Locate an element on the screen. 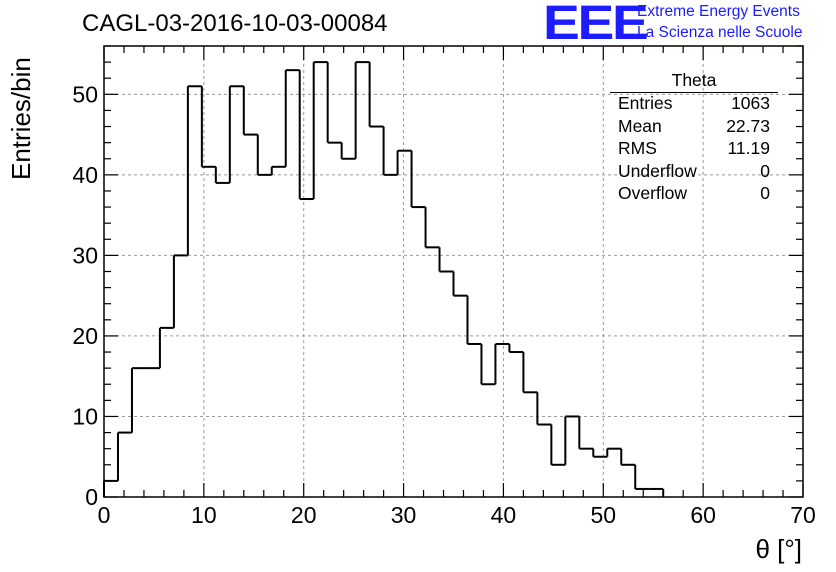 The width and height of the screenshot is (836, 572). stats-value: 22.73 is located at coordinates (748, 125).